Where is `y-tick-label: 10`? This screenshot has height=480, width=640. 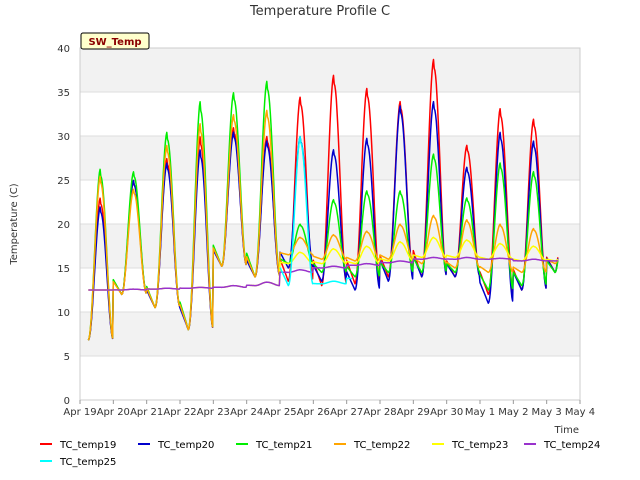 y-tick-label: 10 is located at coordinates (63, 313).